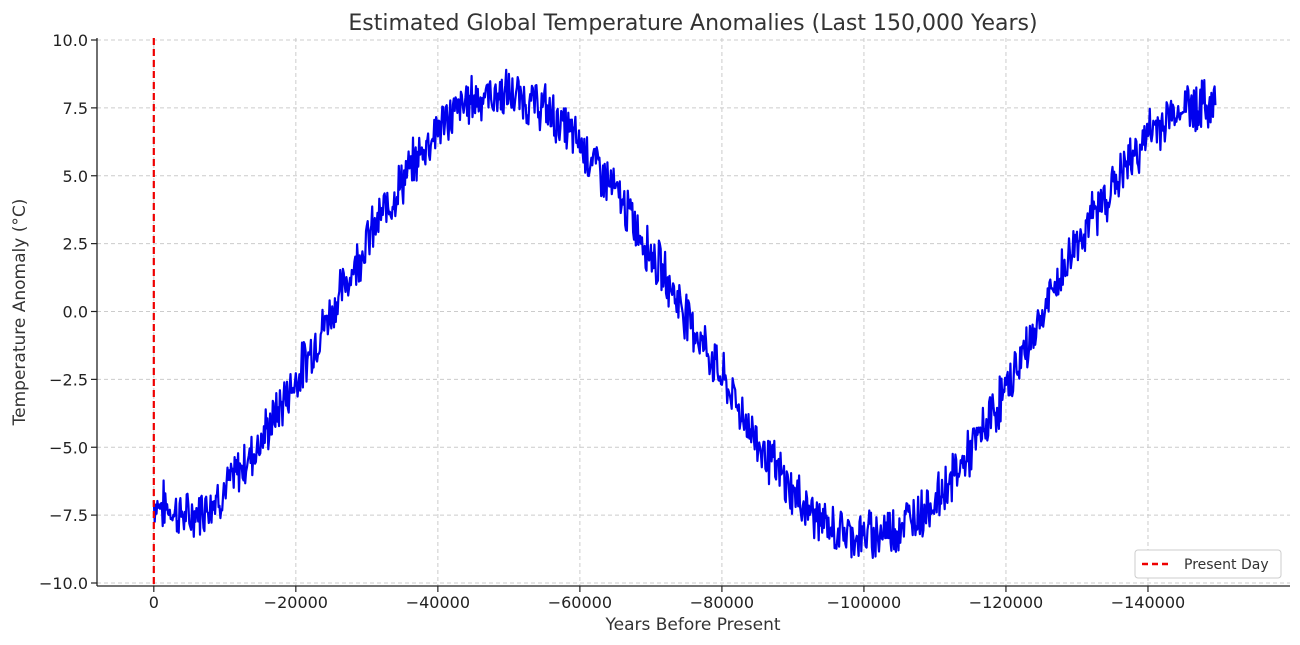 The height and width of the screenshot is (645, 1300). I want to click on y-tick-label: 7.5, so click(75, 108).